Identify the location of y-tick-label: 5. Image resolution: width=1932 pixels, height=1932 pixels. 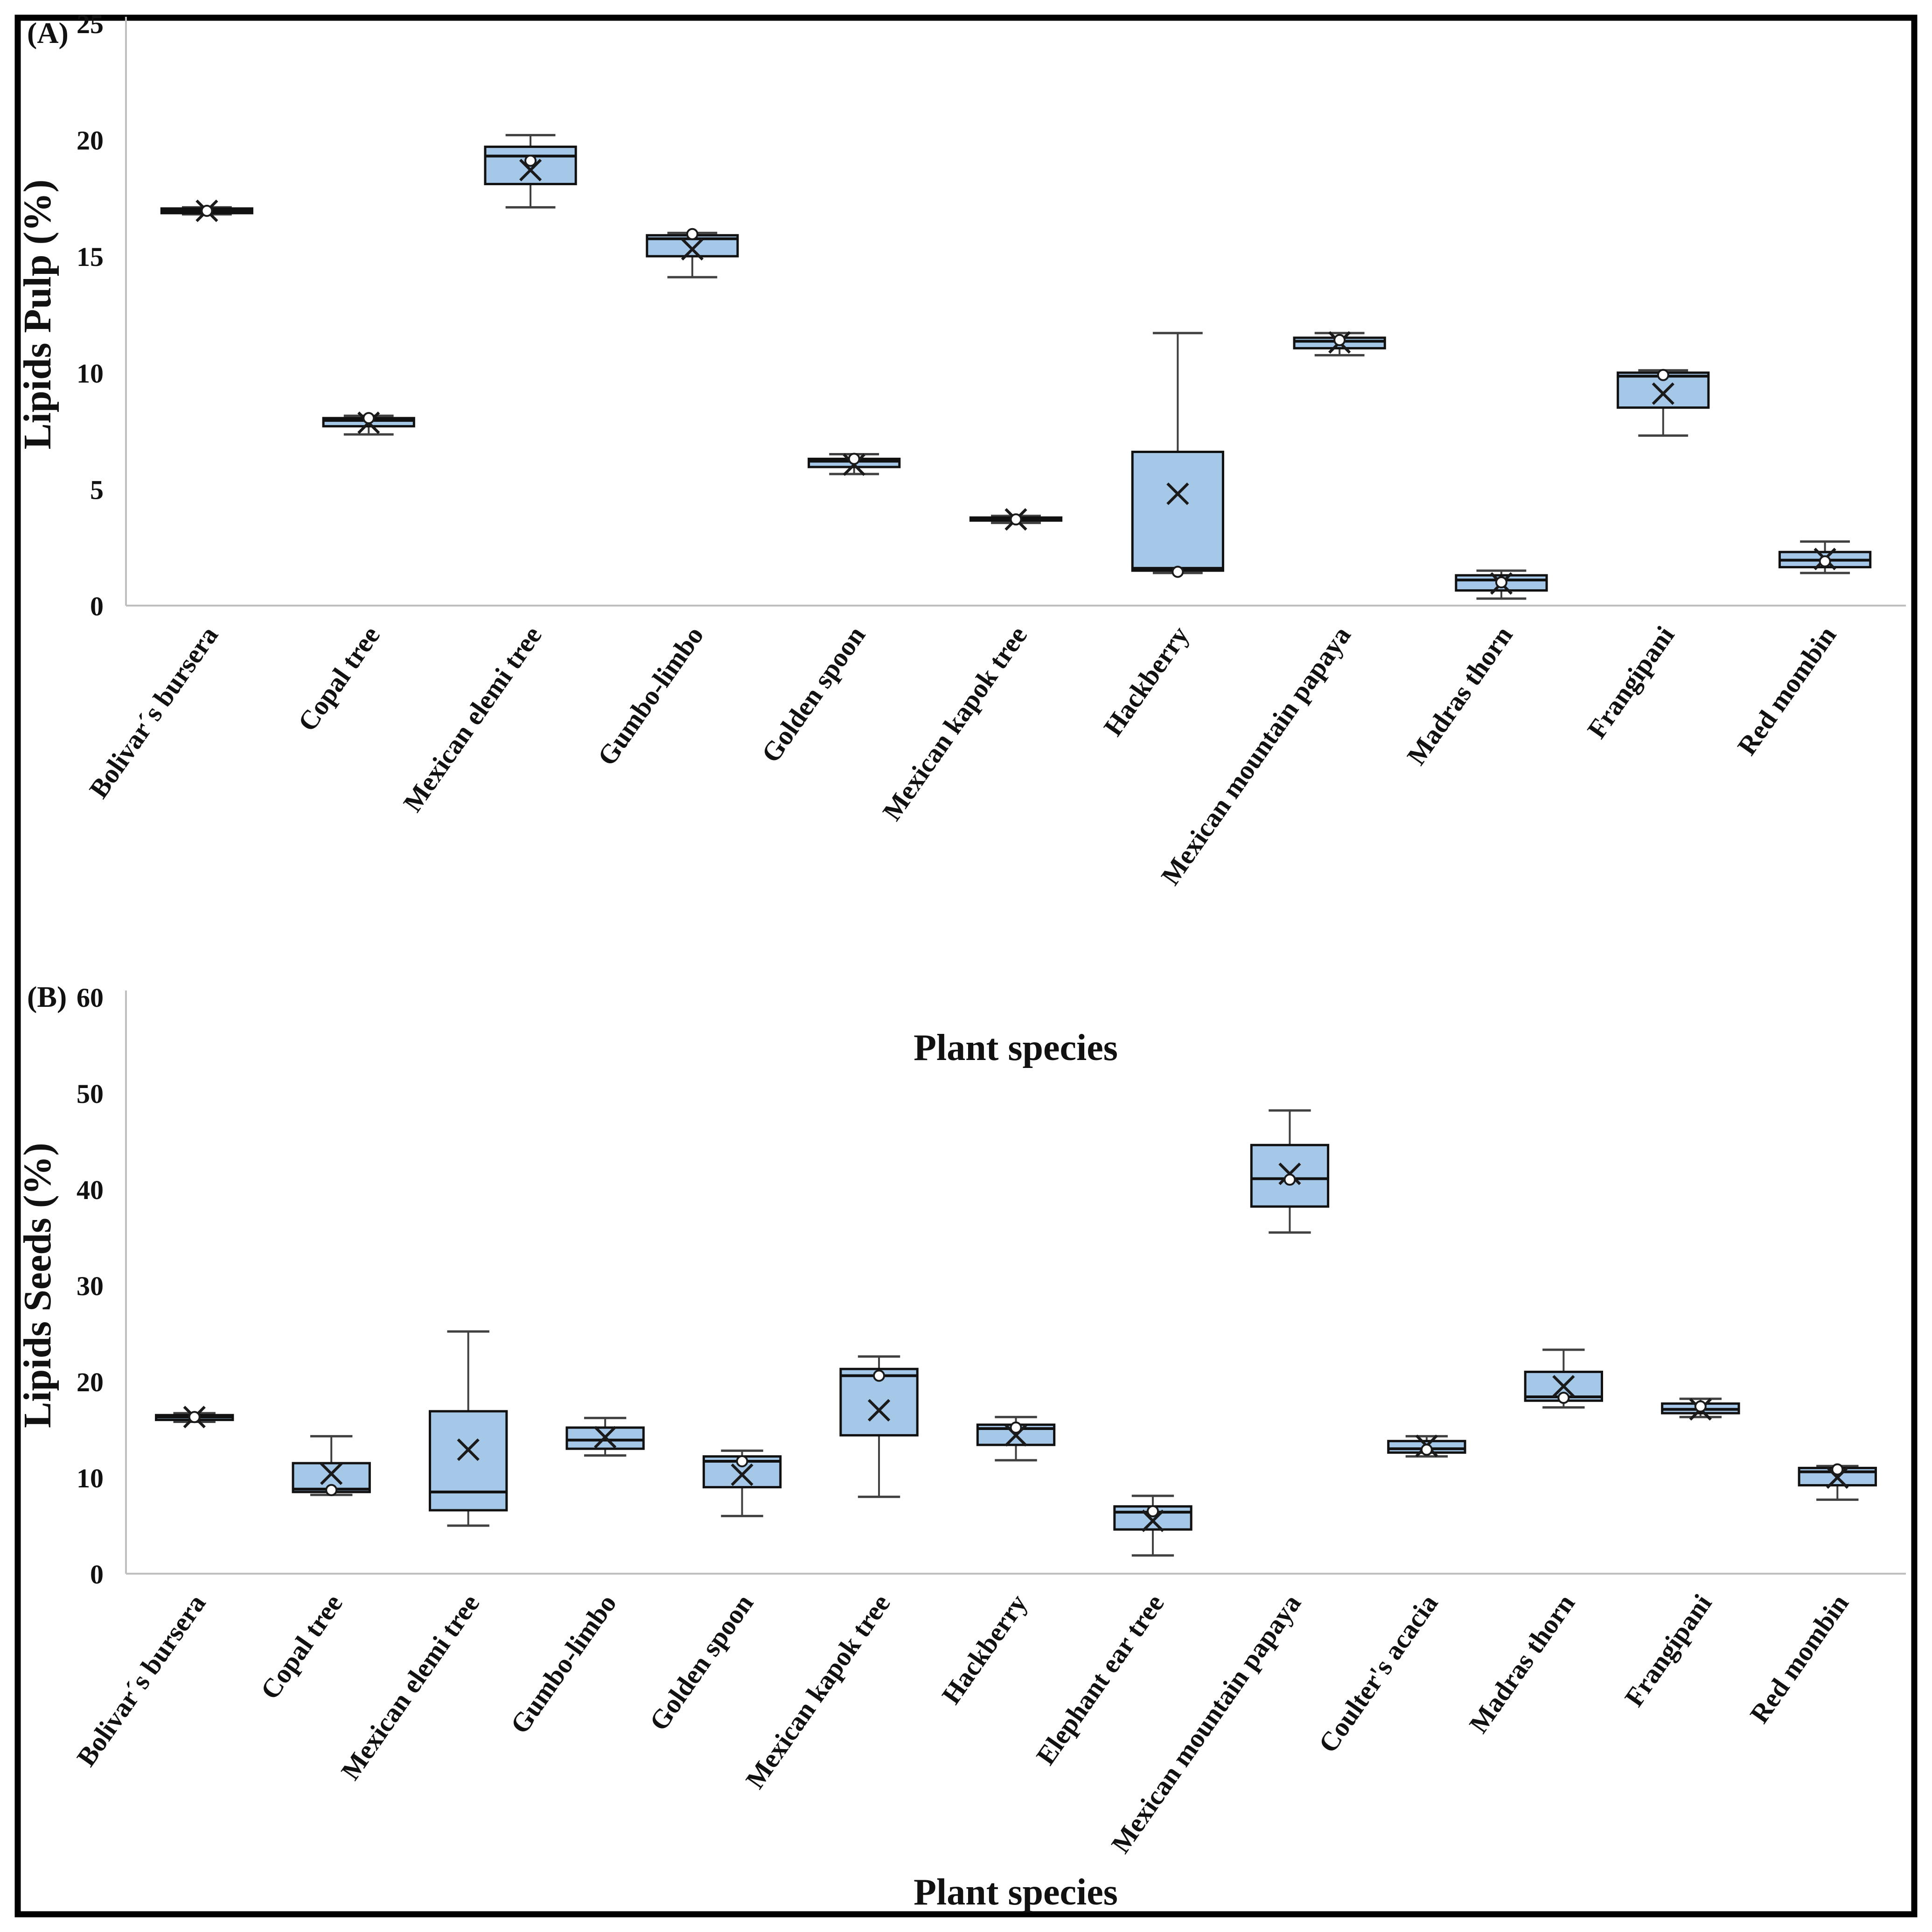
(97, 489).